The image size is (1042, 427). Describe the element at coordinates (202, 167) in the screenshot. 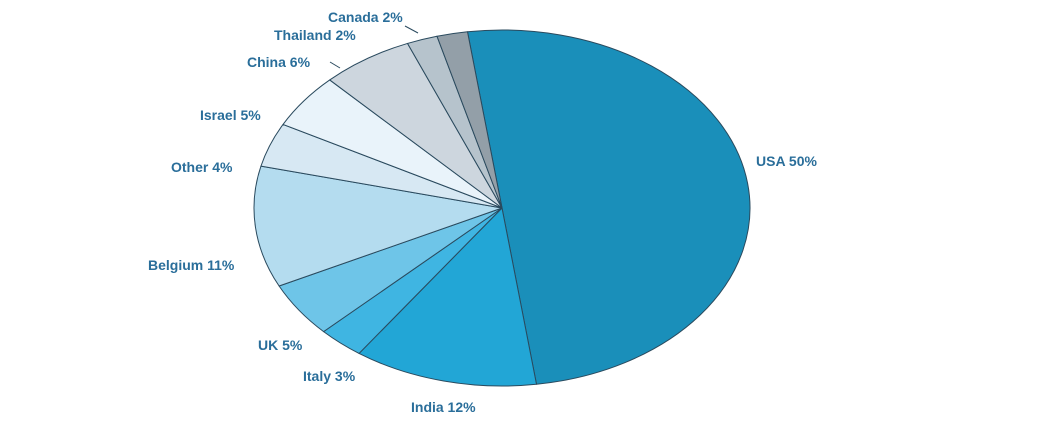

I see `pie-label-other: Other 4%` at that location.